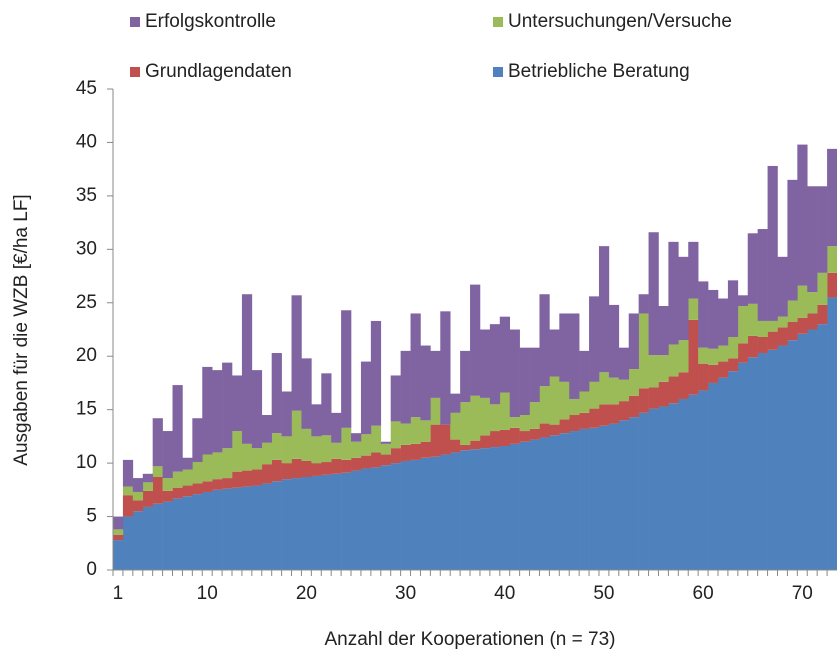 The image size is (837, 657). Describe the element at coordinates (86, 409) in the screenshot. I see `y-tick-label: 15` at that location.